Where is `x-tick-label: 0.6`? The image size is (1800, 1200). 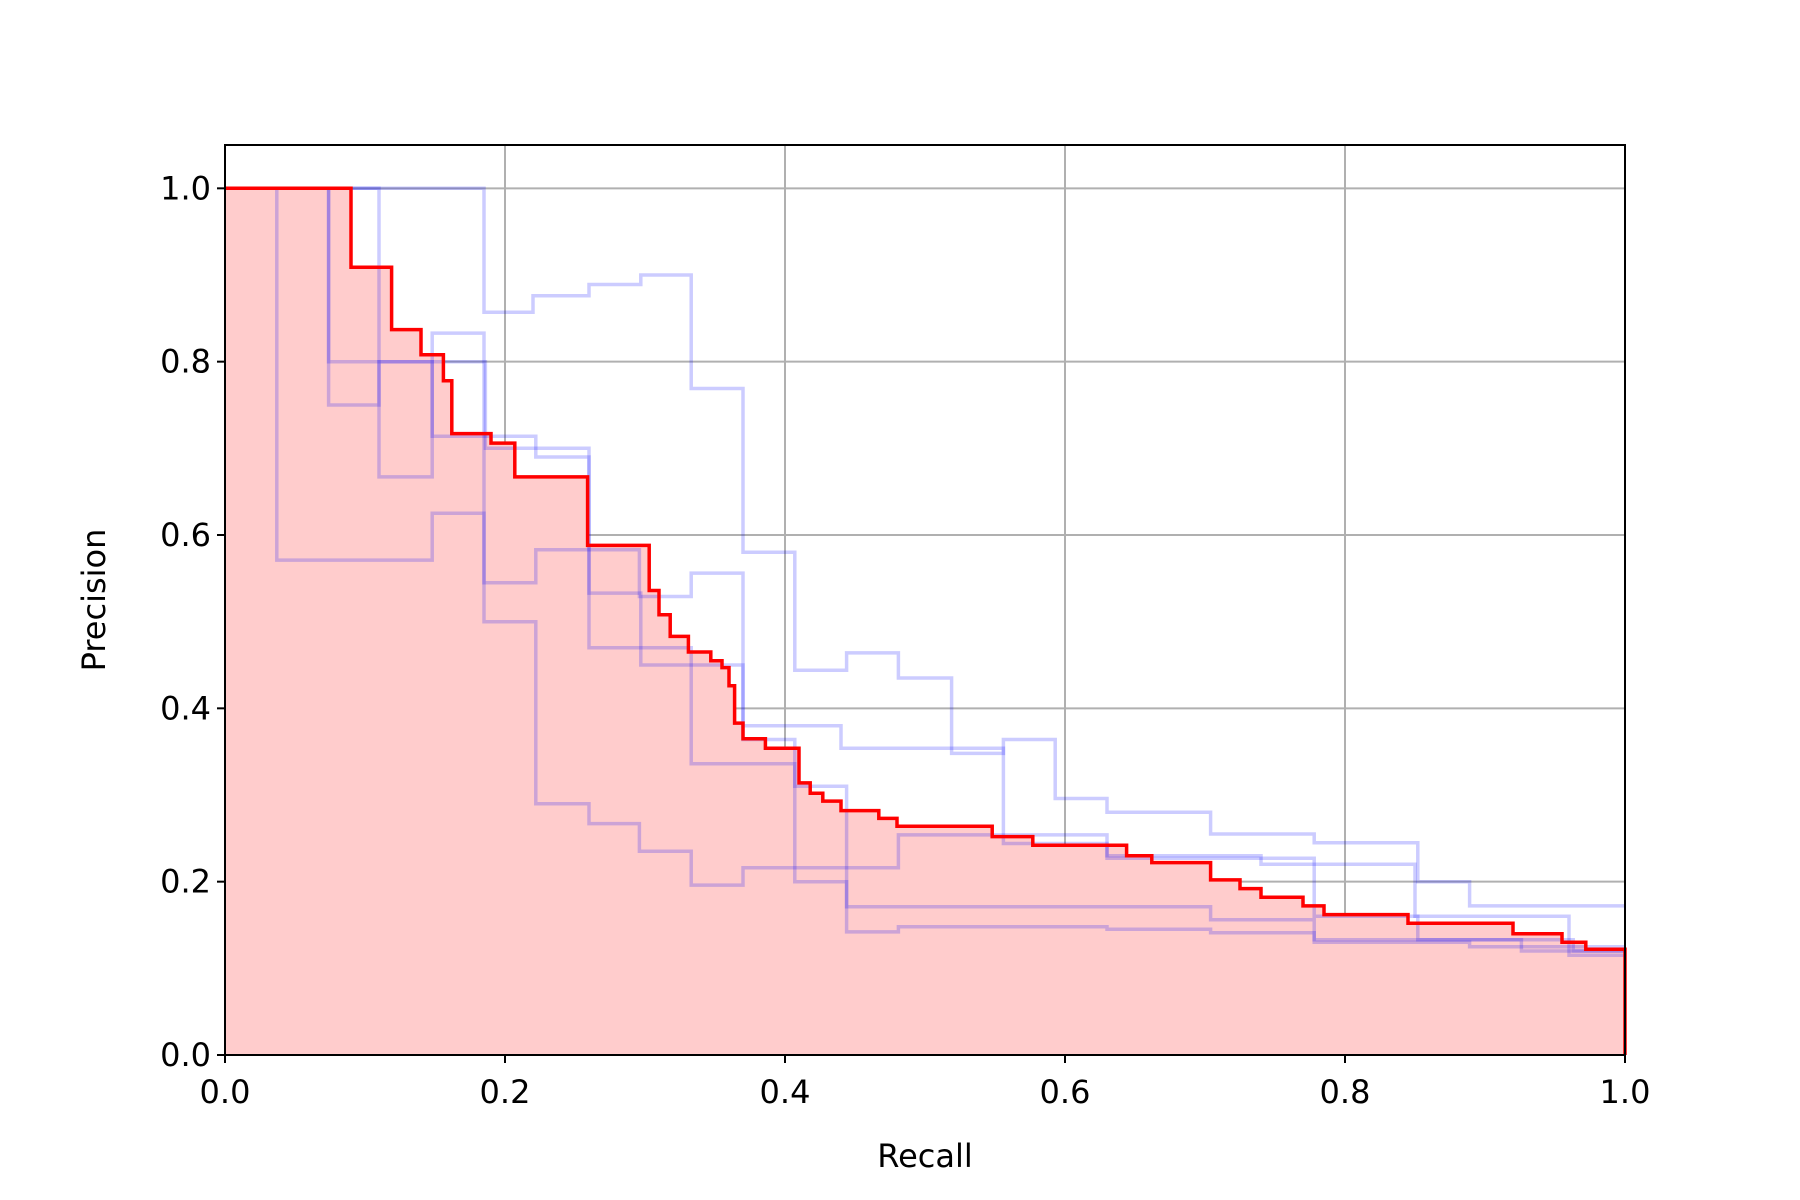 x-tick-label: 0.6 is located at coordinates (1065, 1092).